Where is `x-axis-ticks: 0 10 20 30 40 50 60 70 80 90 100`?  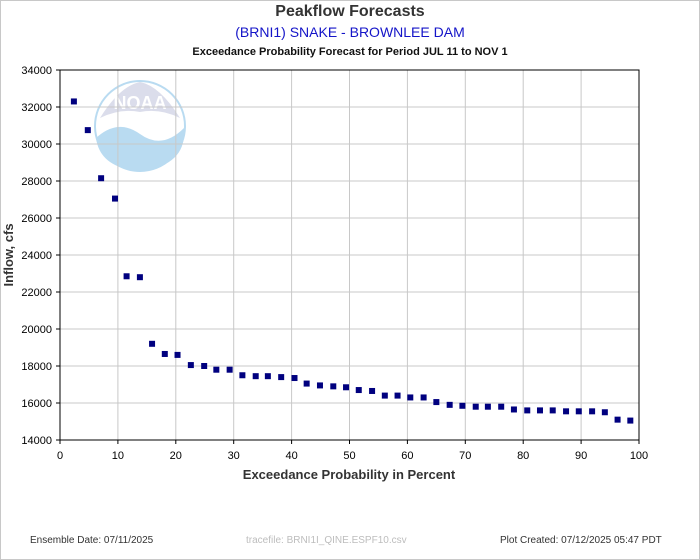 x-axis-ticks: 0 10 20 30 40 50 60 70 80 90 100 is located at coordinates (352, 451).